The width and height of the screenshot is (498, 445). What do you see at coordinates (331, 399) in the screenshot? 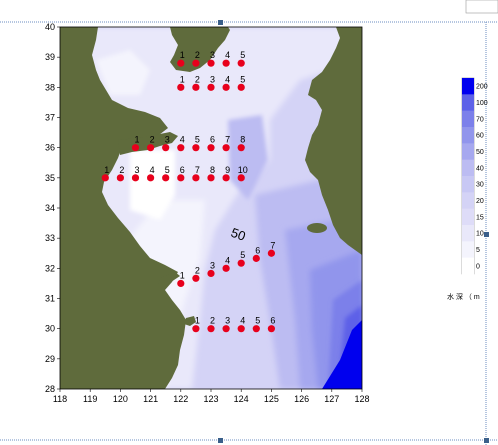
I see `x-tick-label: 127` at bounding box center [331, 399].